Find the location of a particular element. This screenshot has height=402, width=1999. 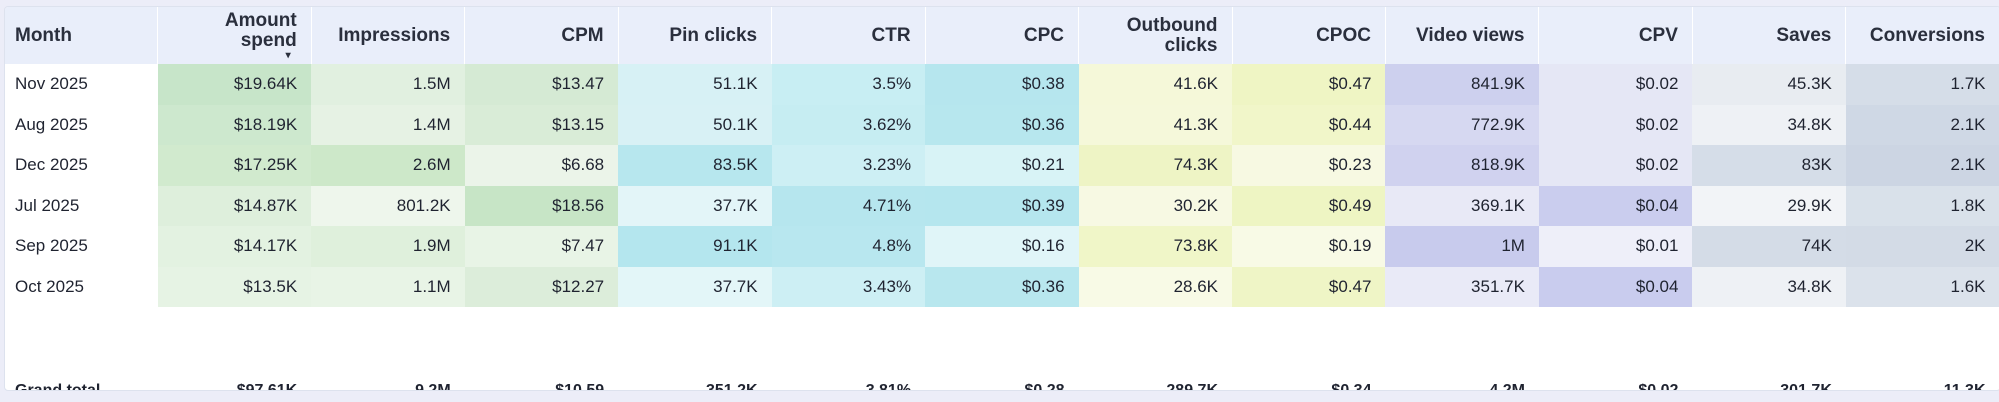

cell-outbound-clicks: 41.6K is located at coordinates (1155, 84).